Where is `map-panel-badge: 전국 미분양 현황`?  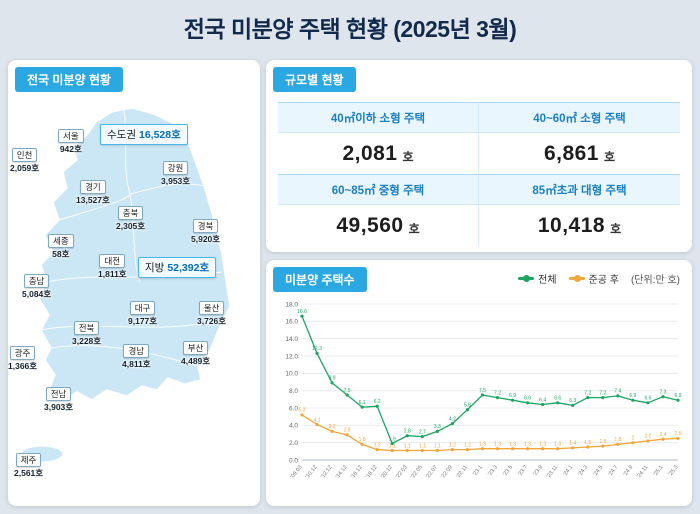 map-panel-badge: 전국 미분양 현황 is located at coordinates (69, 79).